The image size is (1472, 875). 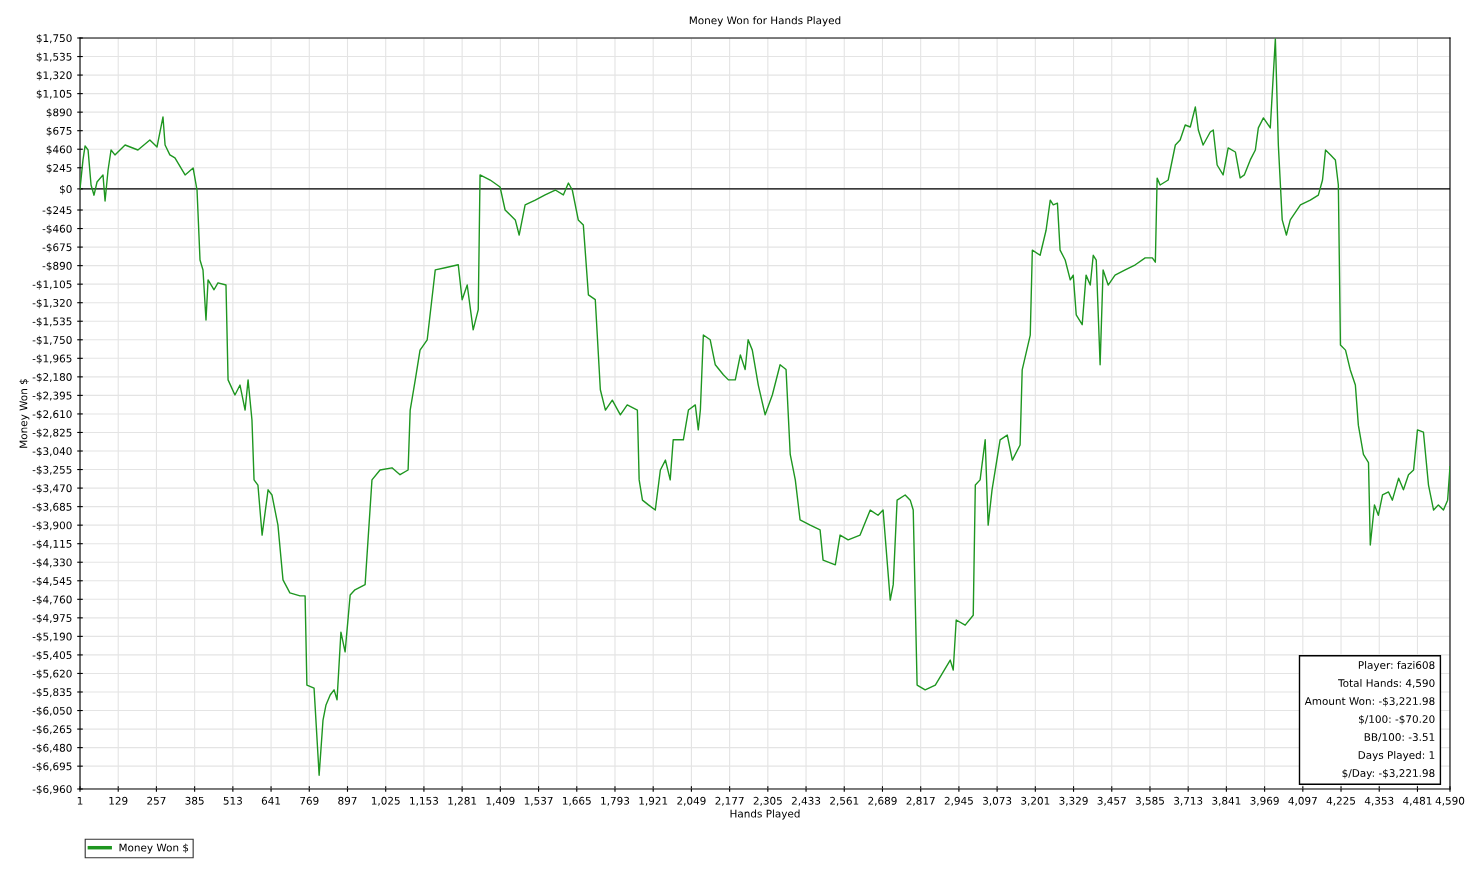 What do you see at coordinates (347, 800) in the screenshot?
I see `x-tick-label: 897` at bounding box center [347, 800].